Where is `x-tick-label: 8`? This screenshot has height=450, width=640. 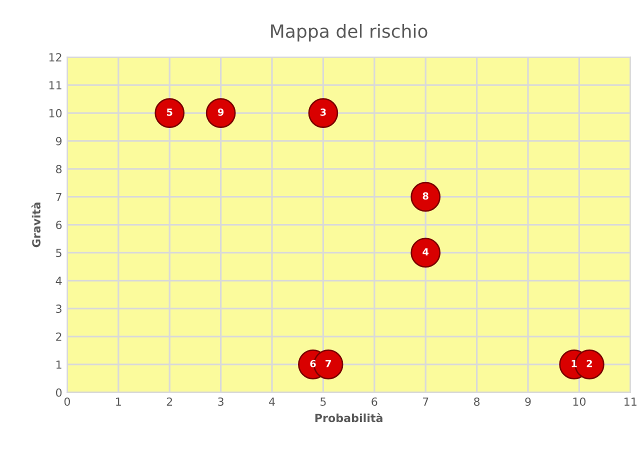 x-tick-label: 8 is located at coordinates (477, 401).